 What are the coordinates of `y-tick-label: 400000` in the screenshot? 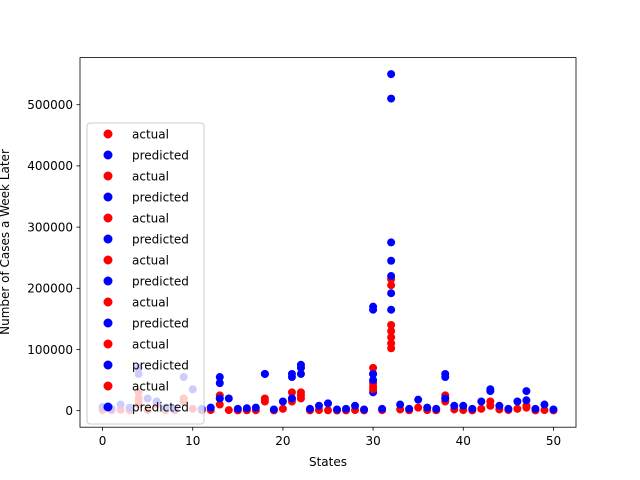 It's located at (50, 166).